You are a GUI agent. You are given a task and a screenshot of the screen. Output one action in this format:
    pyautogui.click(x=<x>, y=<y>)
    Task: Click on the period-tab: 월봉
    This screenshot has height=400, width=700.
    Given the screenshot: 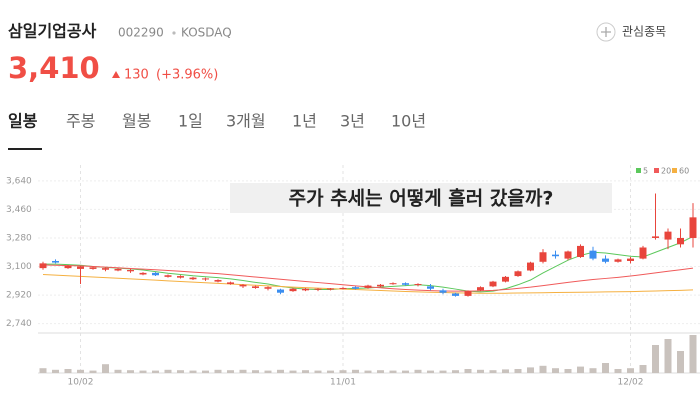 What is the action you would take?
    pyautogui.click(x=136, y=121)
    